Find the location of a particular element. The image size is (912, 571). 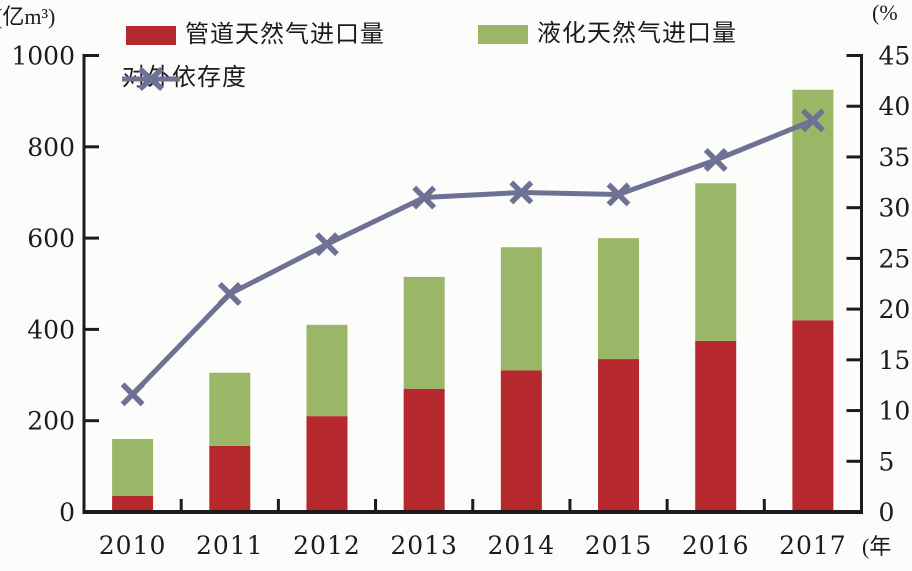

x-axis-tick-label: 2013 is located at coordinates (424, 545).